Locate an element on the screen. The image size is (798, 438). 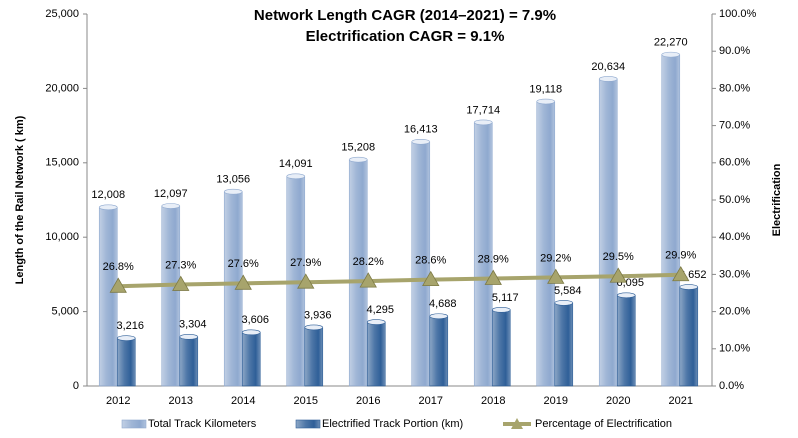
value-label: 3,304 is located at coordinates (193, 325).